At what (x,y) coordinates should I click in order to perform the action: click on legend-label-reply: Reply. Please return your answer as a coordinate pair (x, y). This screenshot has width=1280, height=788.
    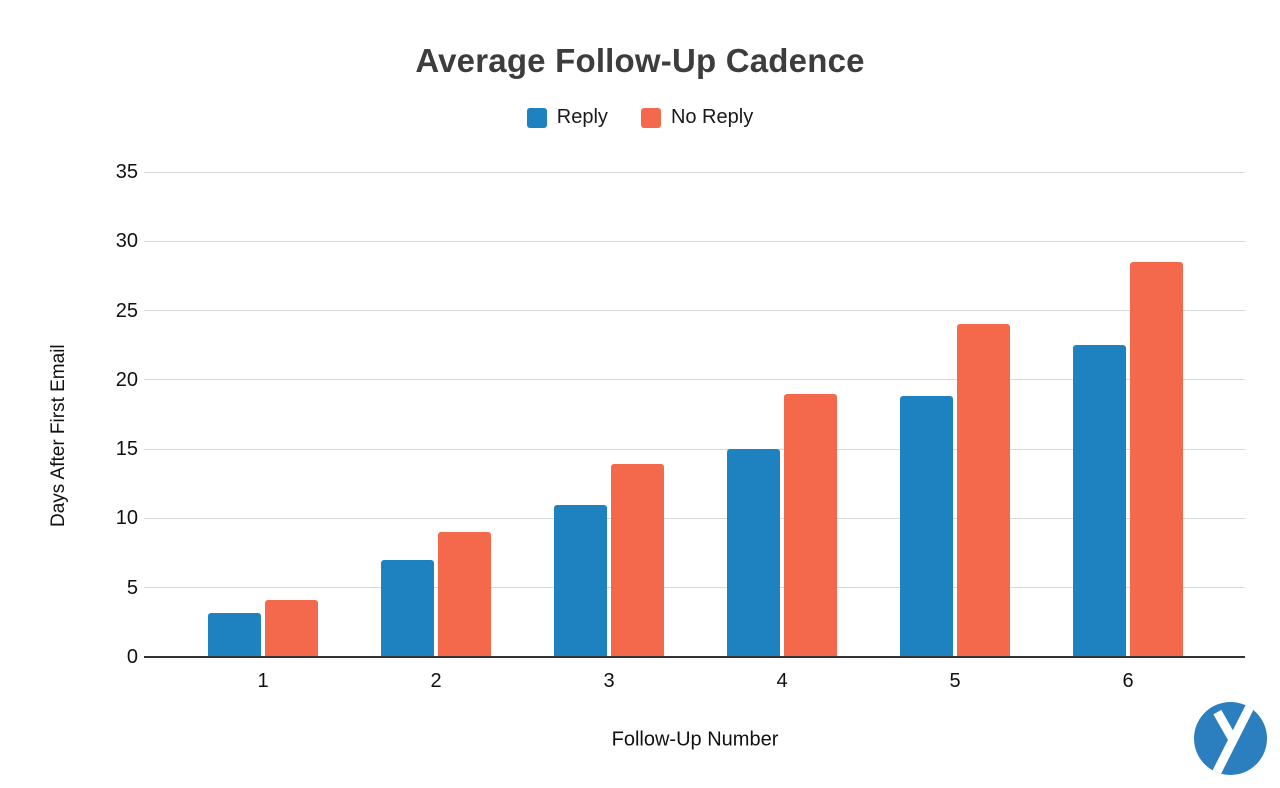
    Looking at the image, I should click on (582, 117).